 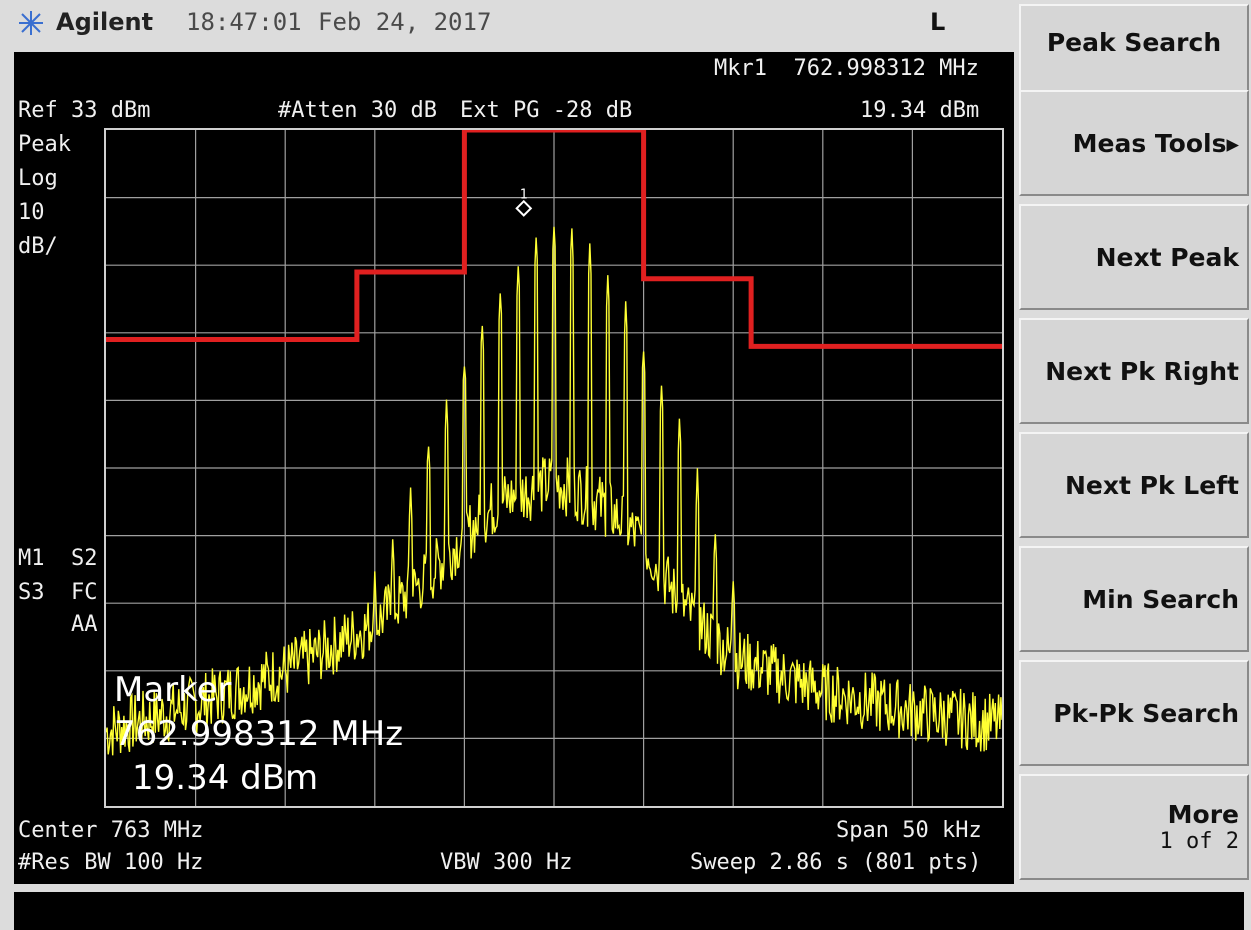 I want to click on ext-preamp-gain: Ext PG -28 dB, so click(x=546, y=110).